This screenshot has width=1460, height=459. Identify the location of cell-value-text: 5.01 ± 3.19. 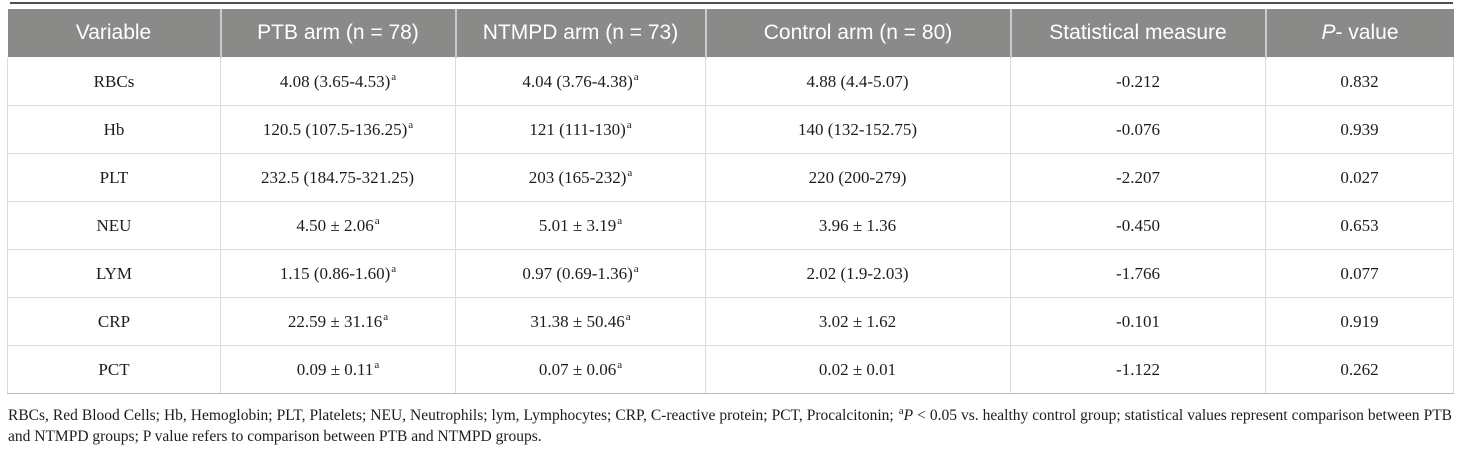
(577, 225).